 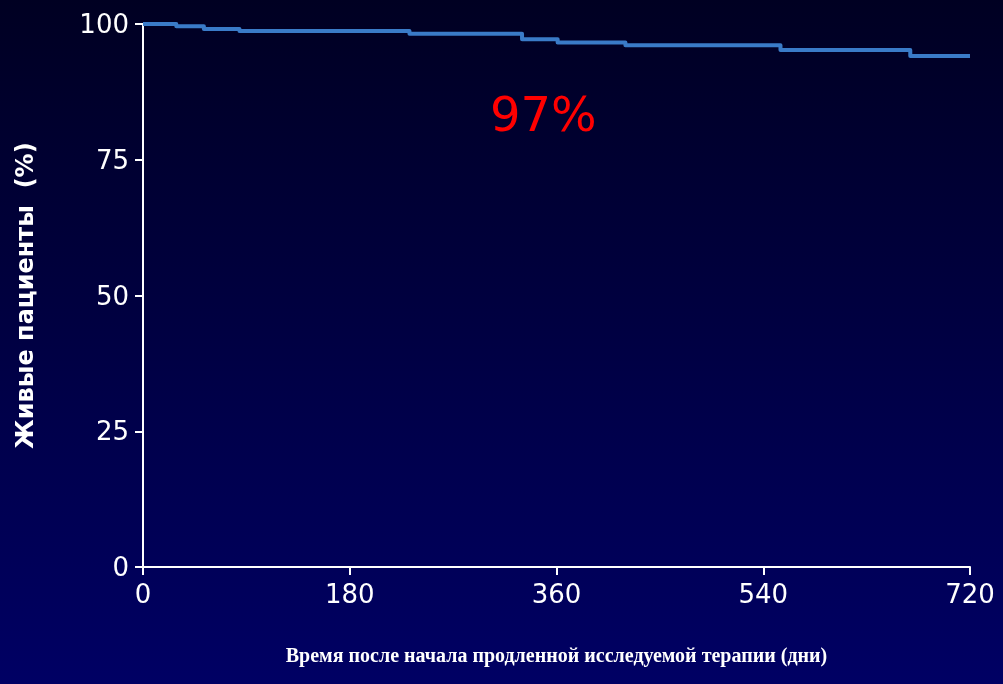 I want to click on y-tick-label: 50, so click(x=112, y=295).